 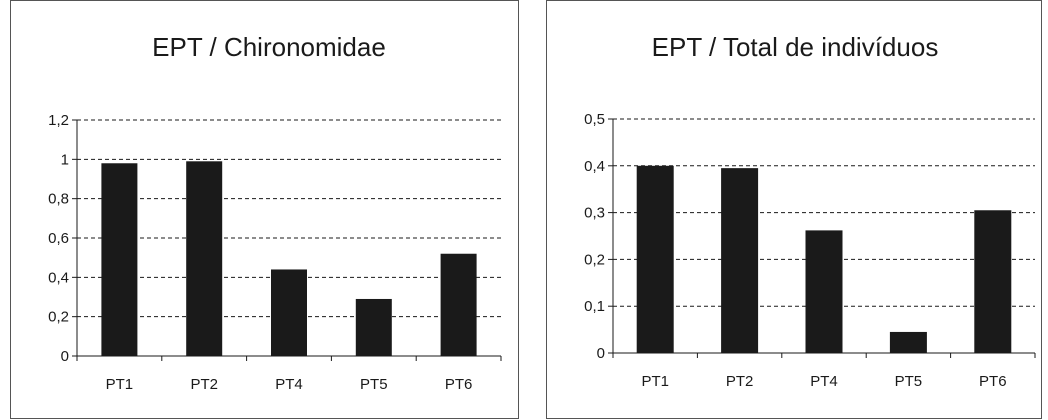 I want to click on y-tick-label: 0,8, so click(x=58, y=199).